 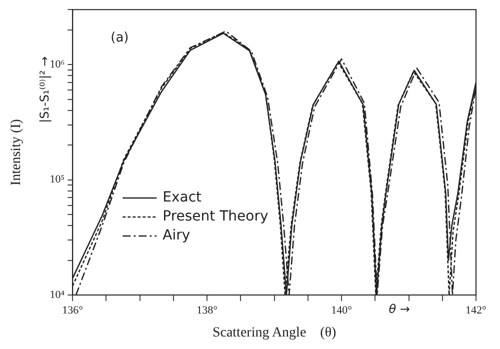 I want to click on annotation: (a), so click(x=119, y=38).